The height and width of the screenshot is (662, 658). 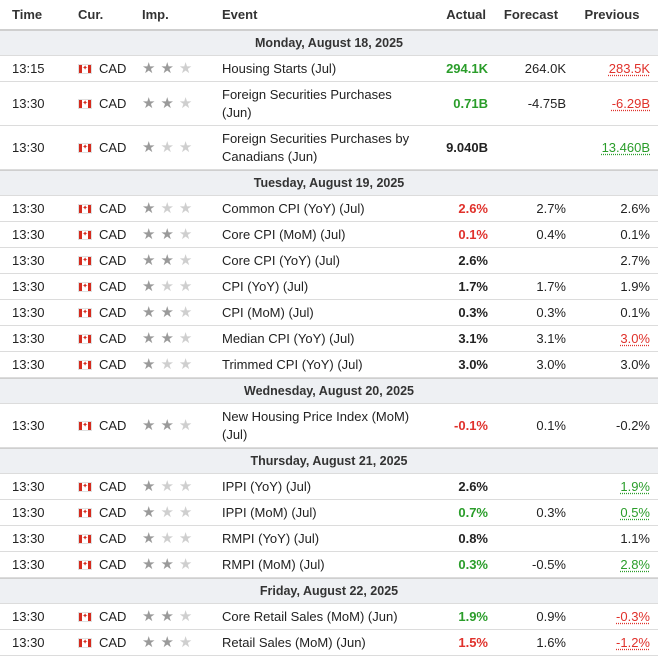 I want to click on event-name: IPPI (YoY) (Jul), so click(x=267, y=486).